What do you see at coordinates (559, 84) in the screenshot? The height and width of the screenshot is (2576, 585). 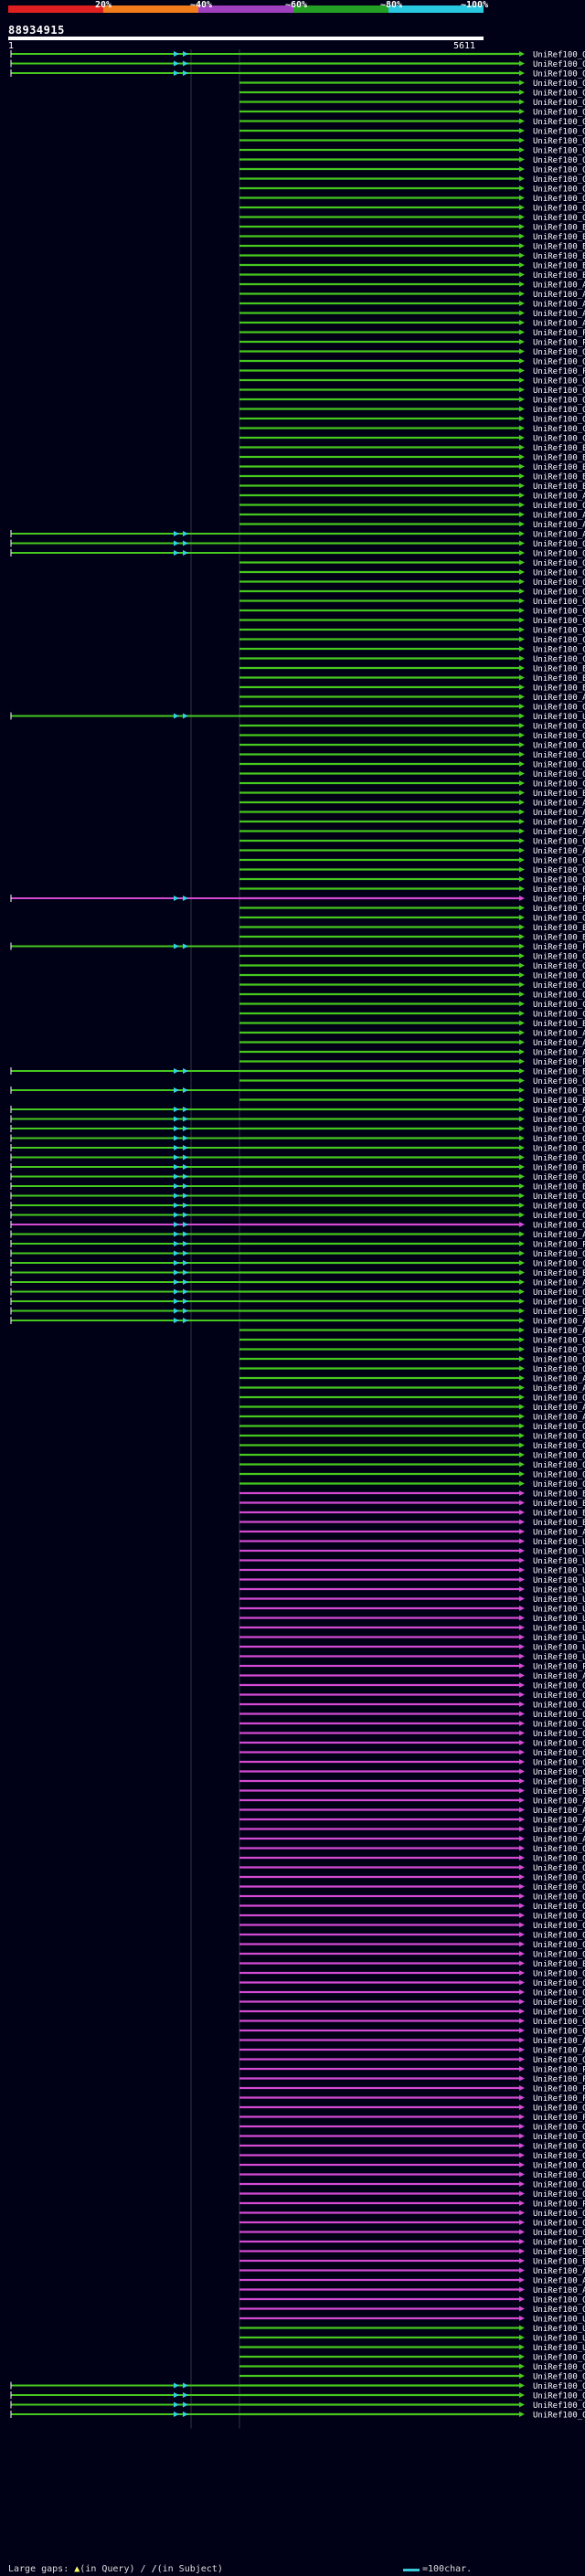 I see `hit-id-label: UniRef100_Q0ZWP3` at bounding box center [559, 84].